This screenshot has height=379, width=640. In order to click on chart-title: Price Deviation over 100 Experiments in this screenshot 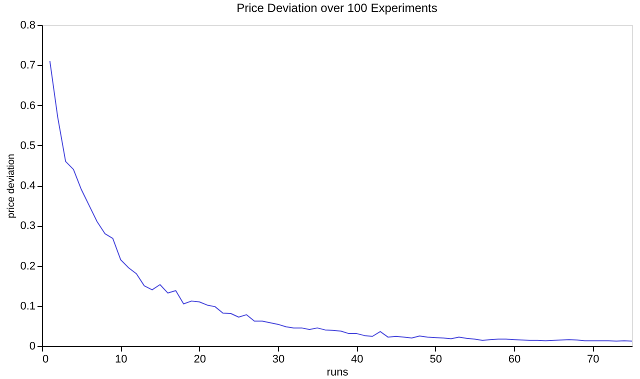, I will do `click(337, 8)`.